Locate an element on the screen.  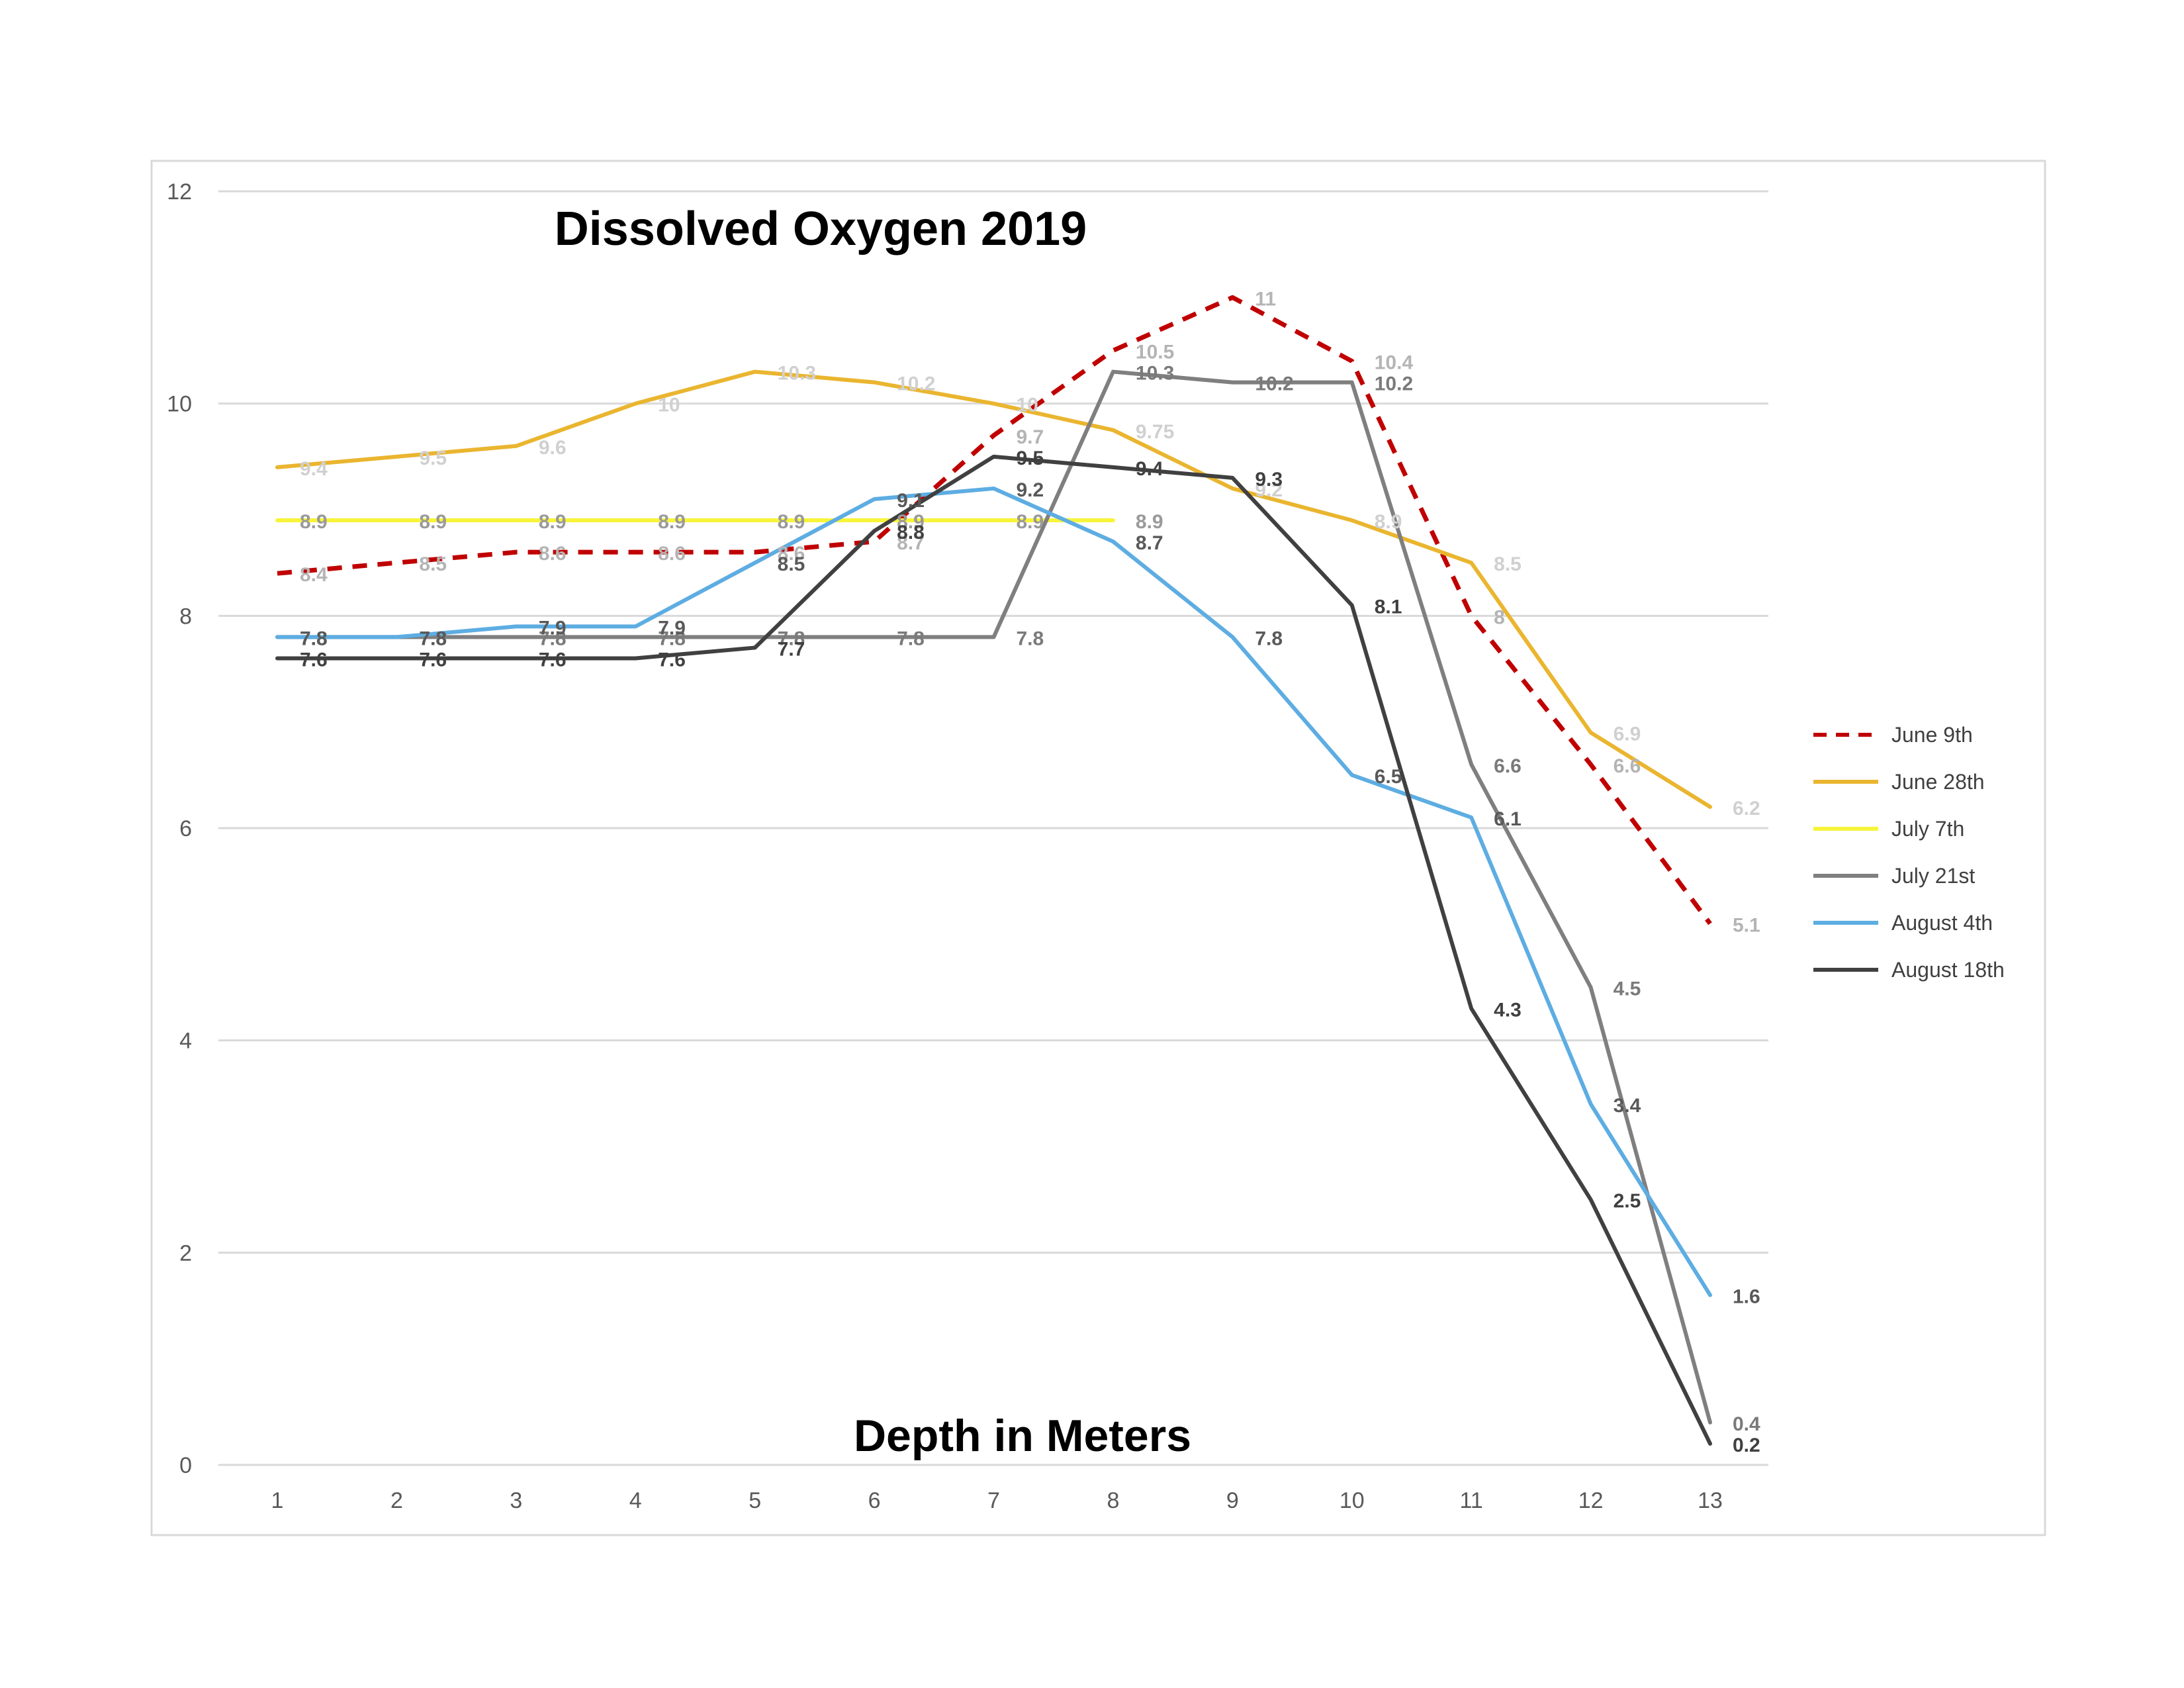
data-label: 10.4 is located at coordinates (1394, 363).